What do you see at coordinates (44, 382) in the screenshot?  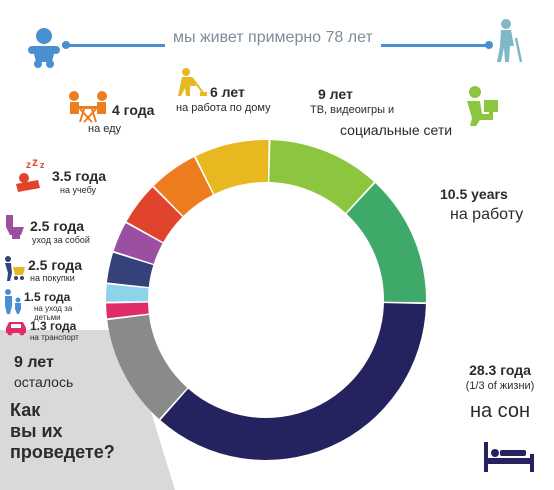 I see `remaining-label: осталось` at bounding box center [44, 382].